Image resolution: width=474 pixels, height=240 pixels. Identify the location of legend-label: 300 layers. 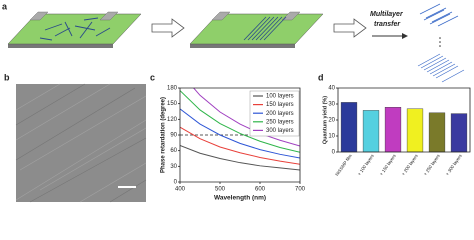
(280, 131).